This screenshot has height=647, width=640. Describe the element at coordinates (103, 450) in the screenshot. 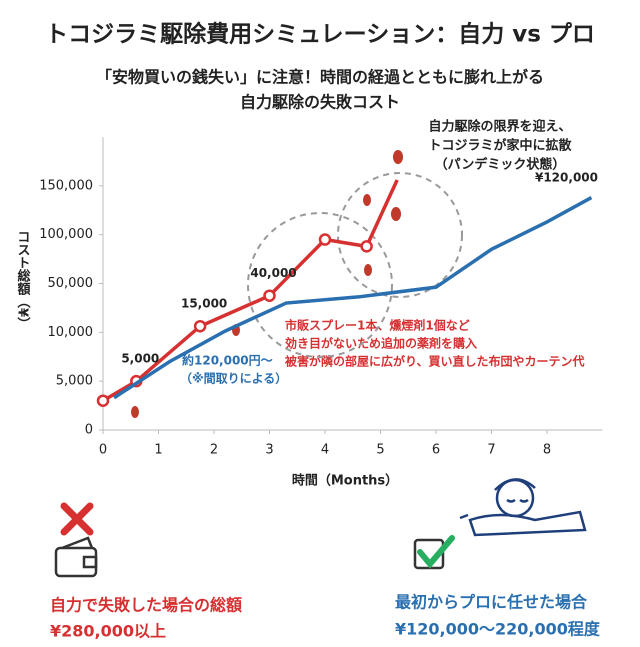

I see `x-tick-label: 0` at that location.